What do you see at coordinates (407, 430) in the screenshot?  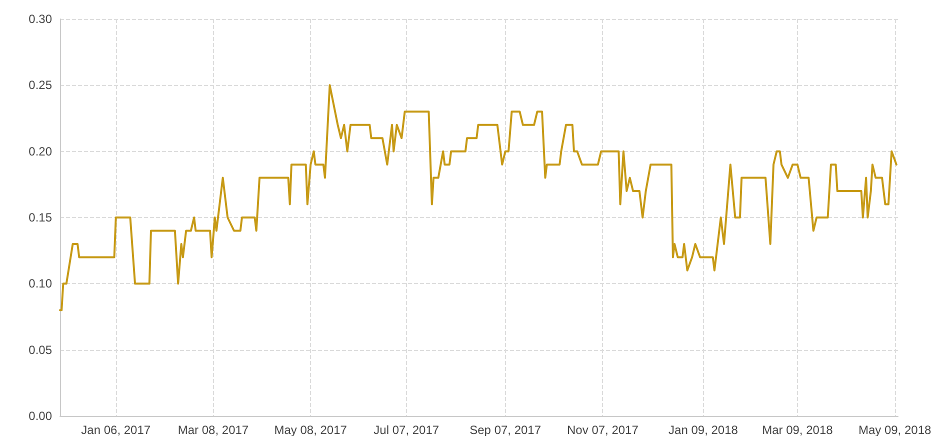 I see `x-tick-label: Jul 07, 2017` at bounding box center [407, 430].